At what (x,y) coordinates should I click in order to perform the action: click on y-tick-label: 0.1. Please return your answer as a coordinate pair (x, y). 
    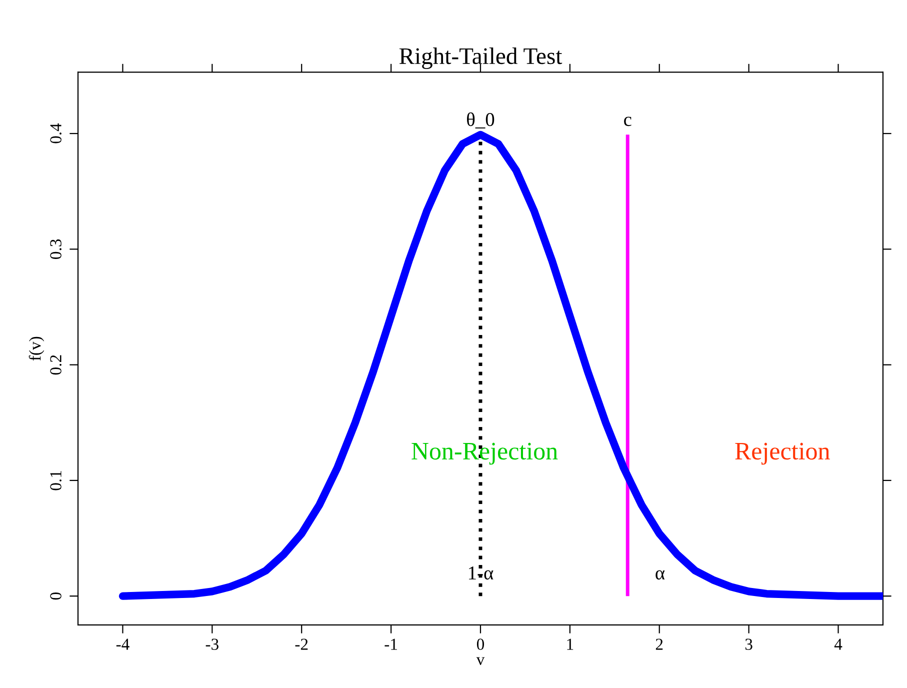
    Looking at the image, I should click on (56, 480).